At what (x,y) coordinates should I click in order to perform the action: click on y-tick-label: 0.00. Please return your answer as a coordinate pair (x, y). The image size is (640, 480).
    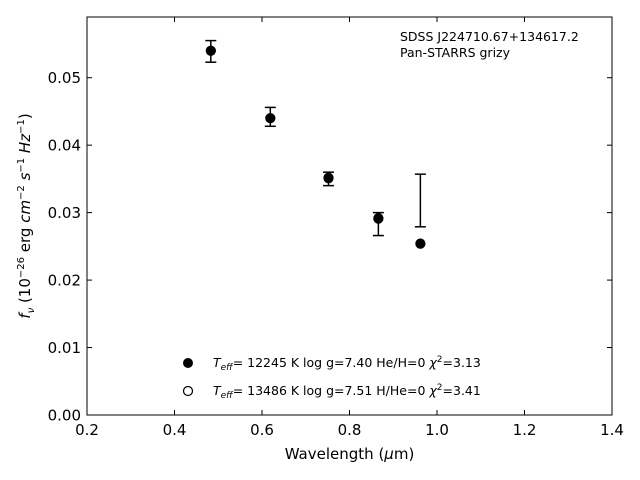
    Looking at the image, I should click on (64, 416).